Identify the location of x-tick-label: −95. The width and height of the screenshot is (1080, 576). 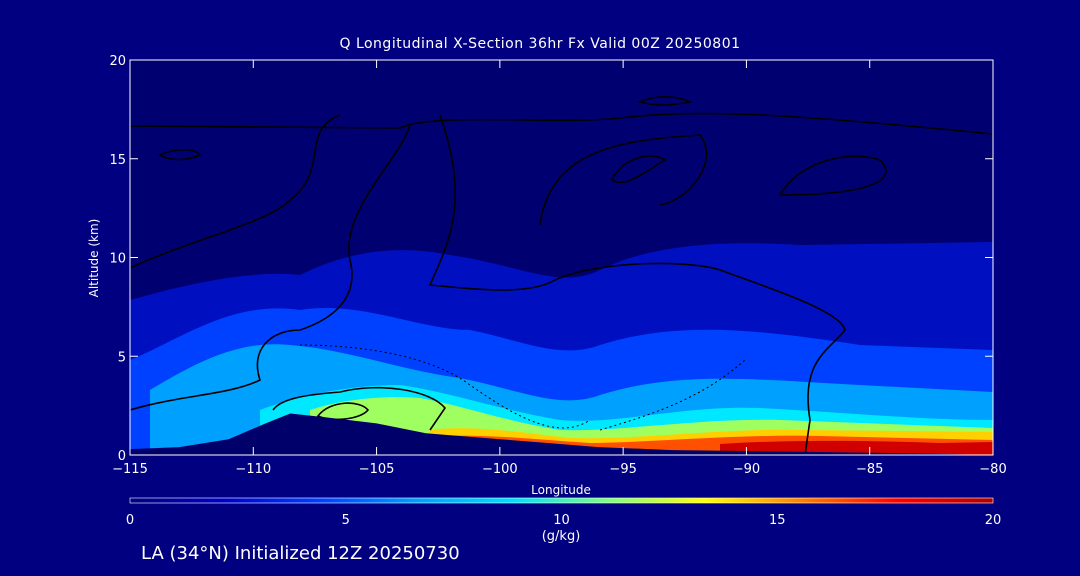
(622, 469).